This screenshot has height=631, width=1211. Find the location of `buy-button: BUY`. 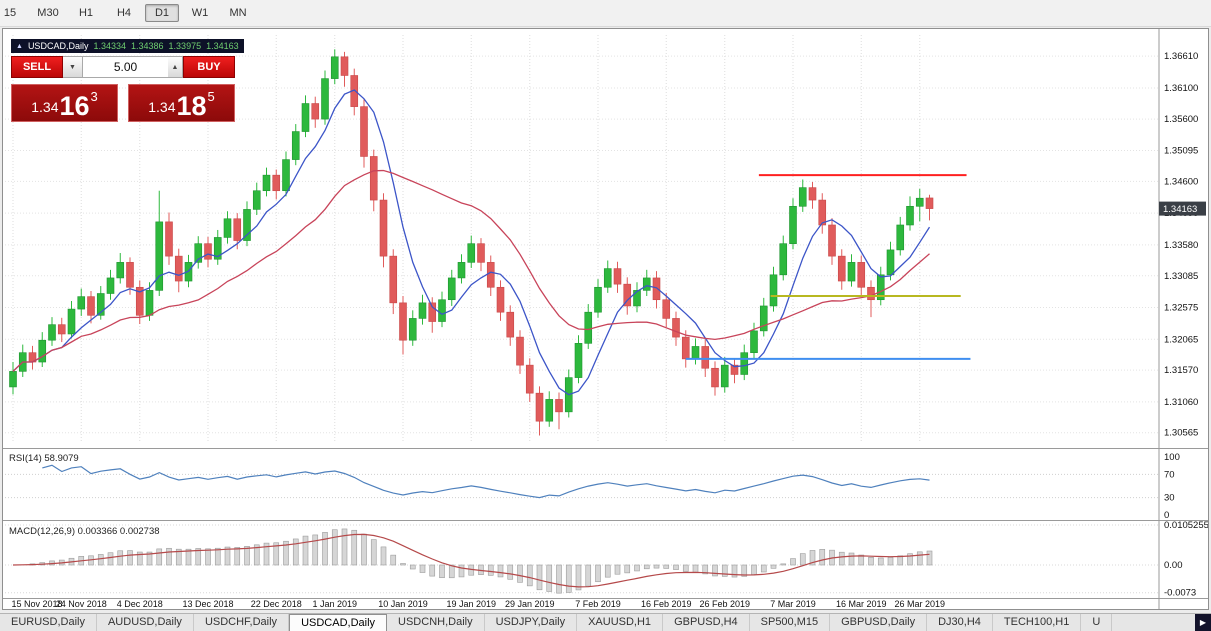

buy-button: BUY is located at coordinates (209, 67).